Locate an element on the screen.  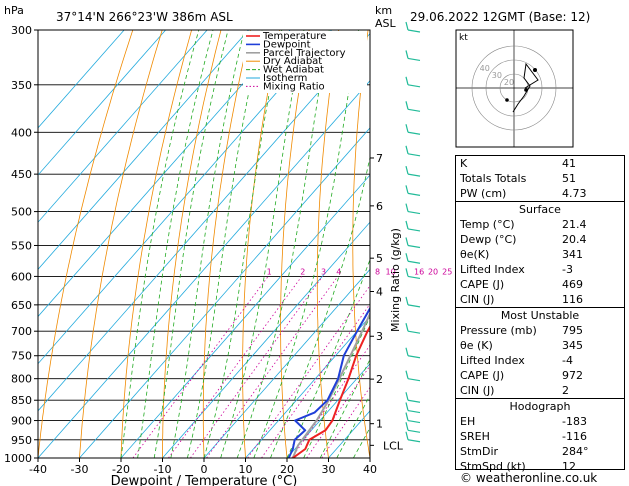
dewpoint-line is located at coordinates (328, 382).